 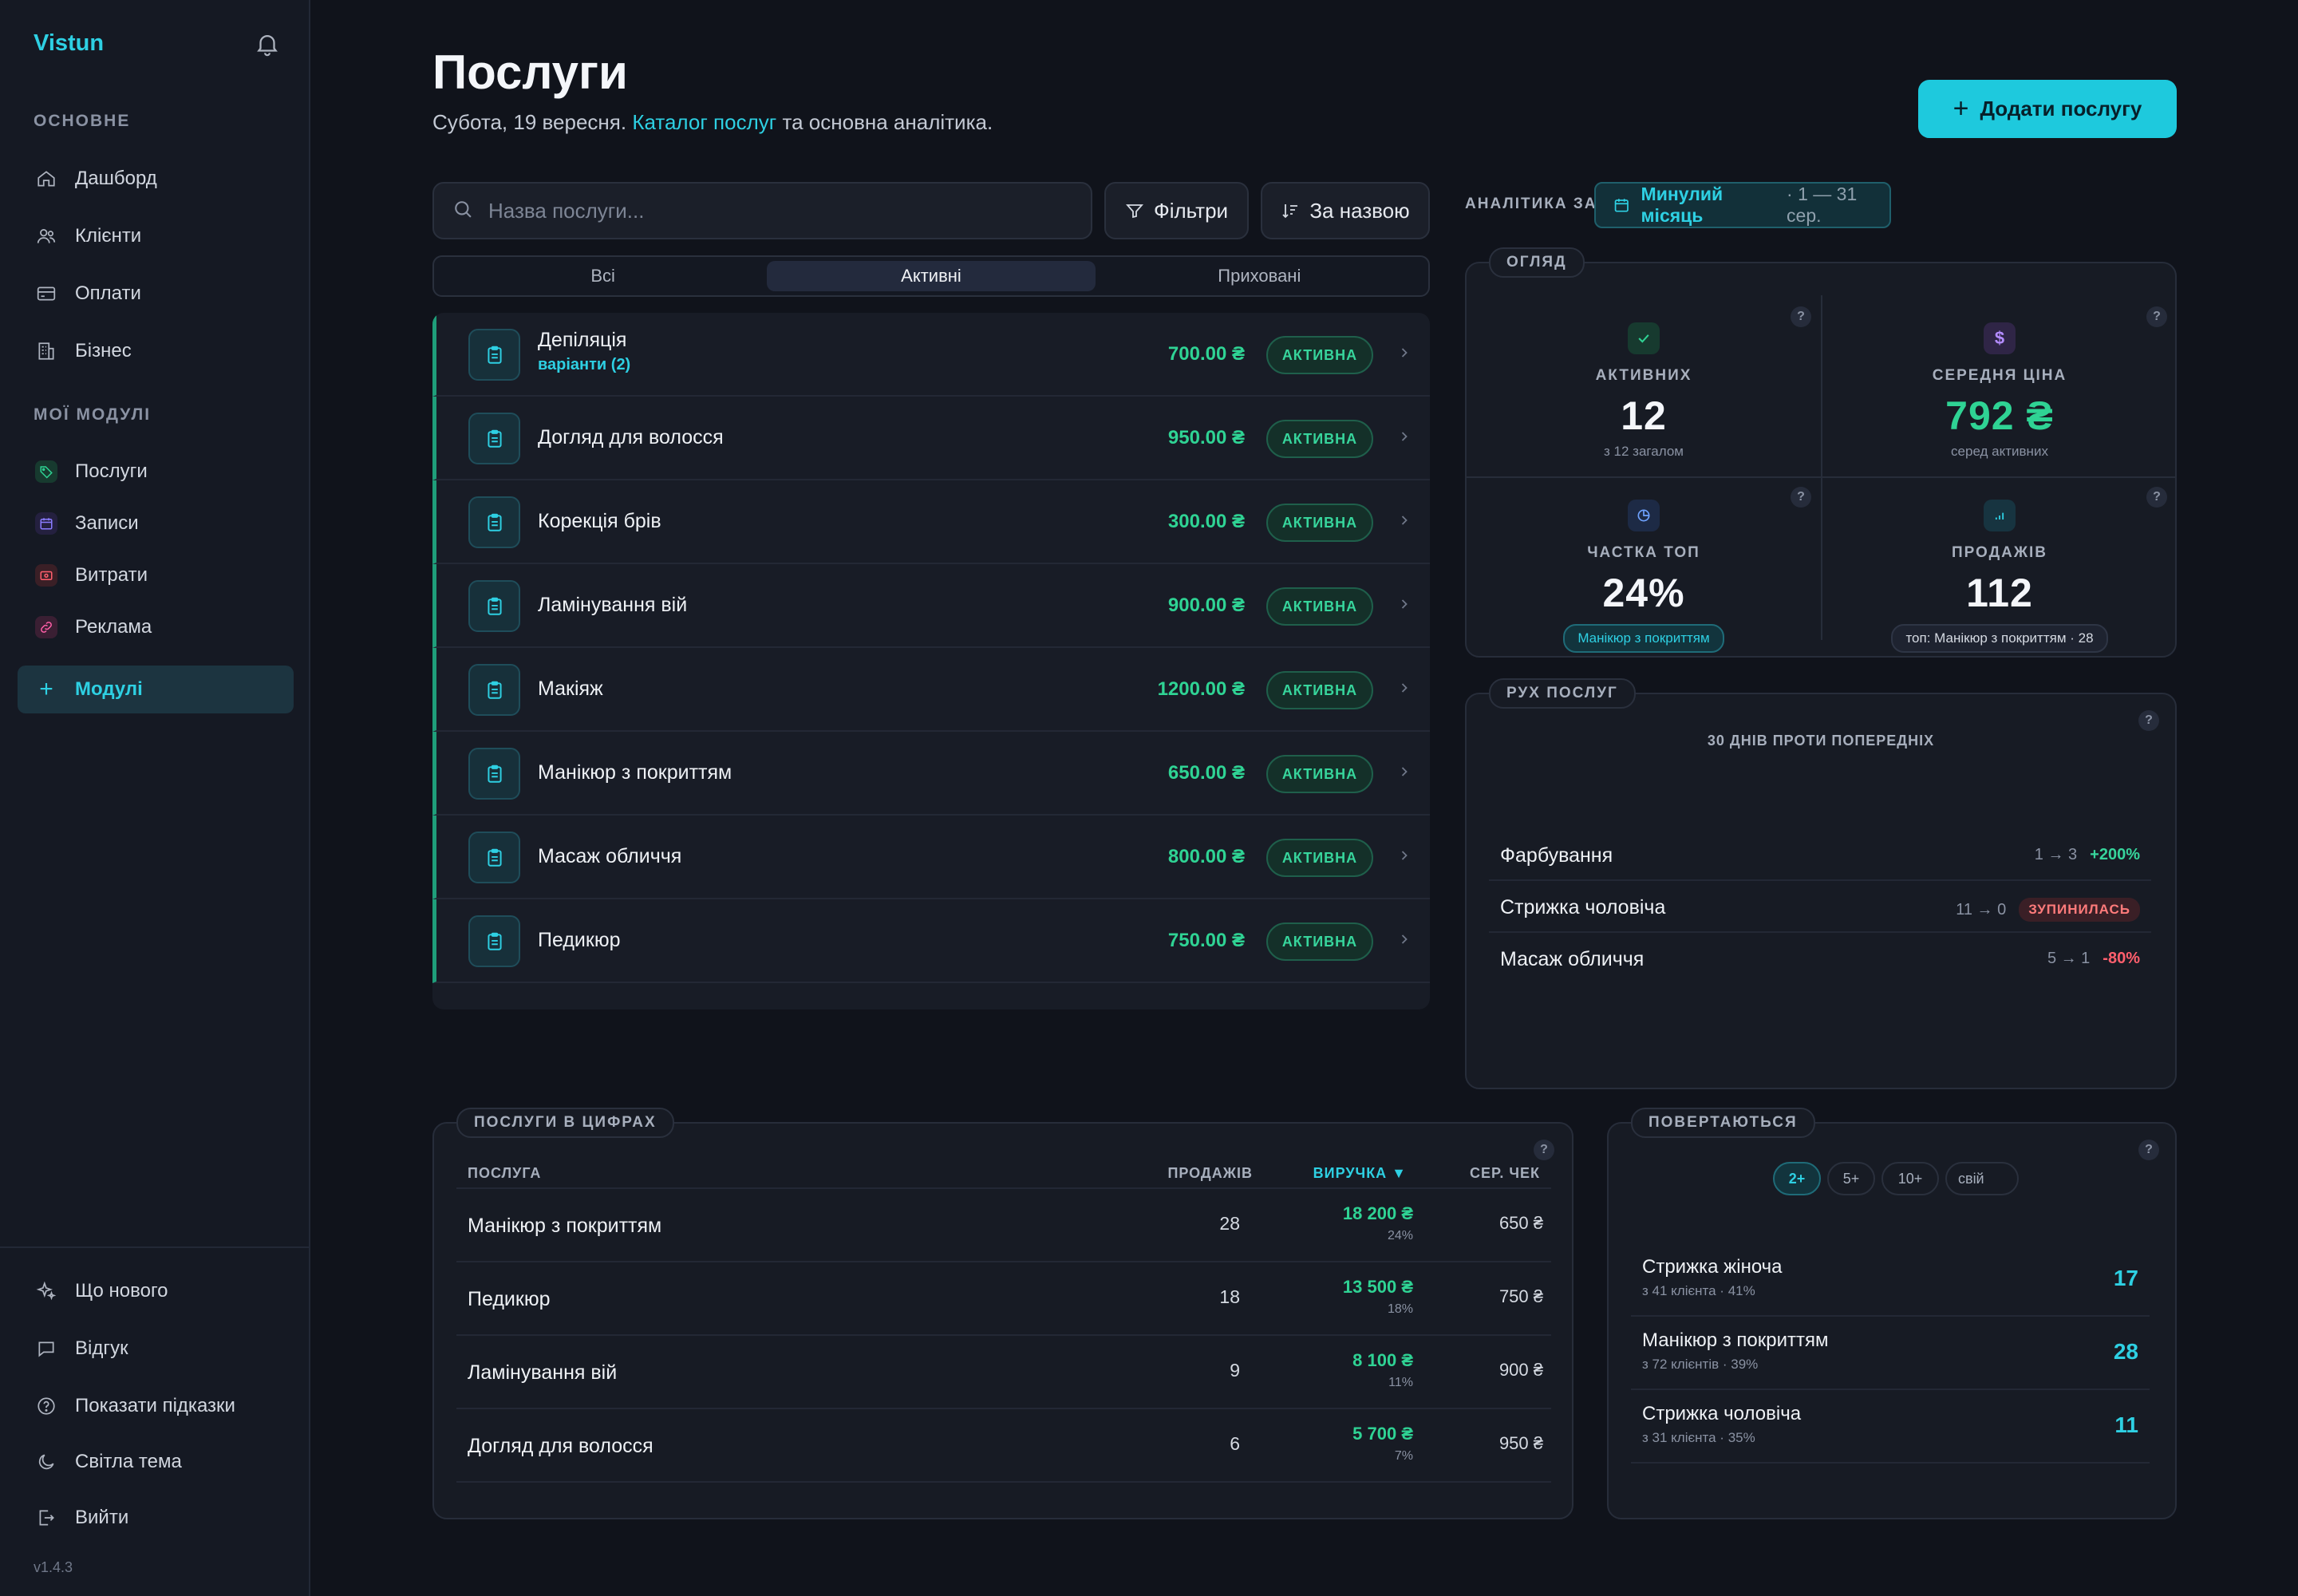 I want to click on modules-button-label: Модулі, so click(x=109, y=689).